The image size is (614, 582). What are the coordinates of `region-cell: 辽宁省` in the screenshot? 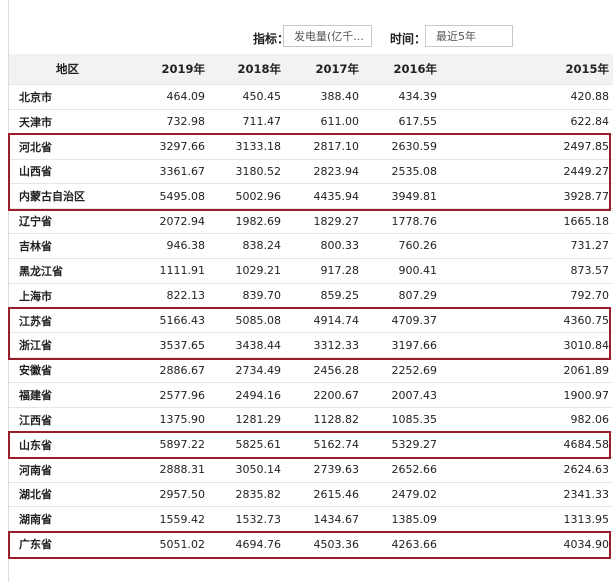 It's located at (69, 221).